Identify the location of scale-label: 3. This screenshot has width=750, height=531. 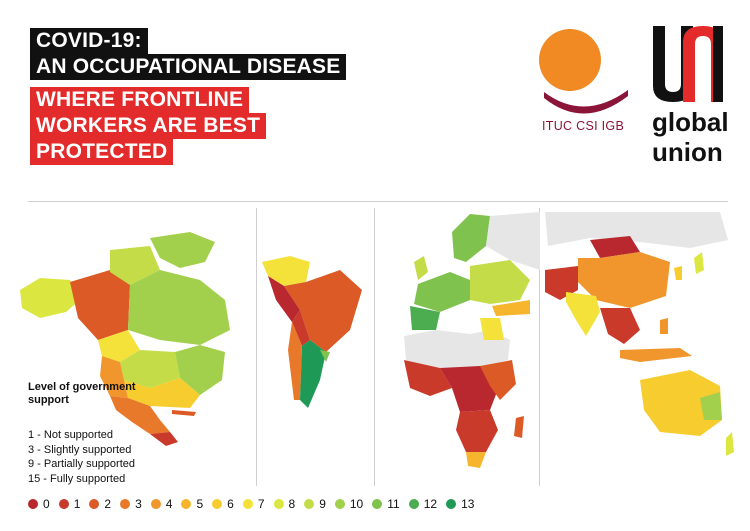
(138, 504).